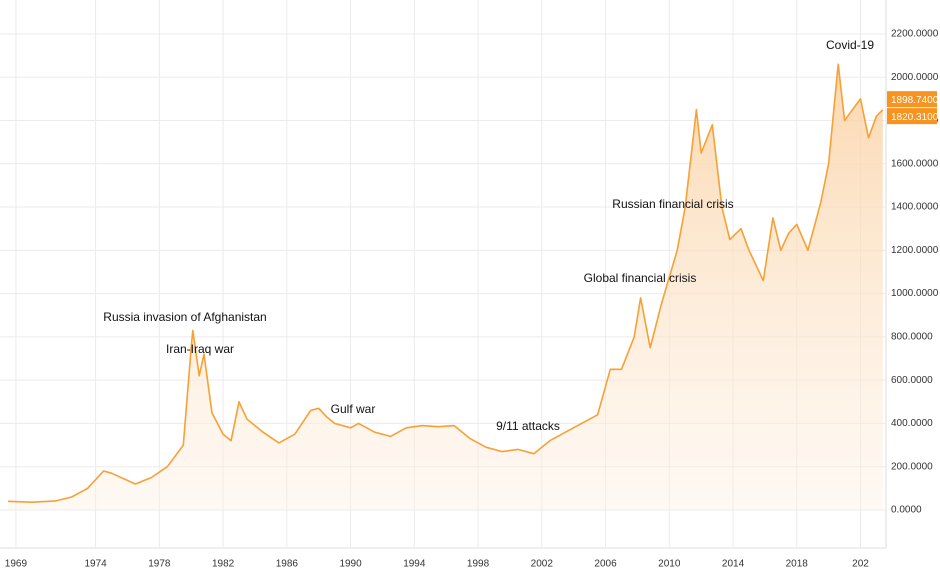  Describe the element at coordinates (669, 564) in the screenshot. I see `x-tick-label: 2010` at that location.